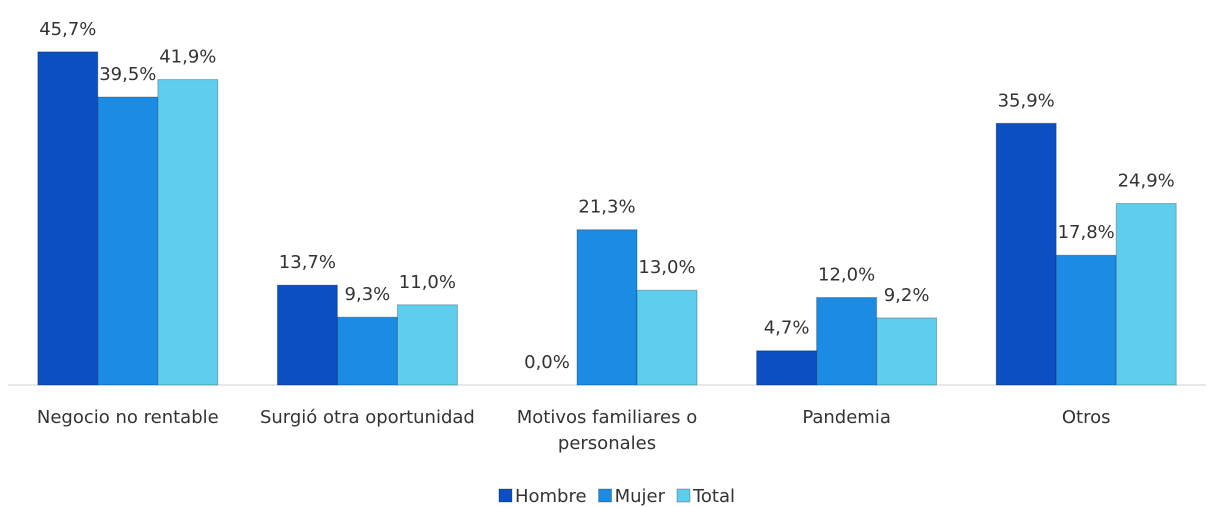 This screenshot has height=507, width=1214. What do you see at coordinates (846, 417) in the screenshot?
I see `x-tick-label: Pandemia` at bounding box center [846, 417].